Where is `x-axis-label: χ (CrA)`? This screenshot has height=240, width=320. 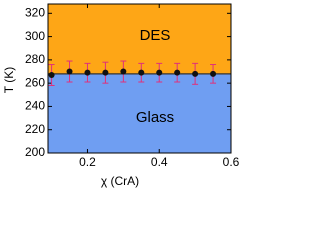 x-axis-label: χ (CrA) is located at coordinates (120, 181).